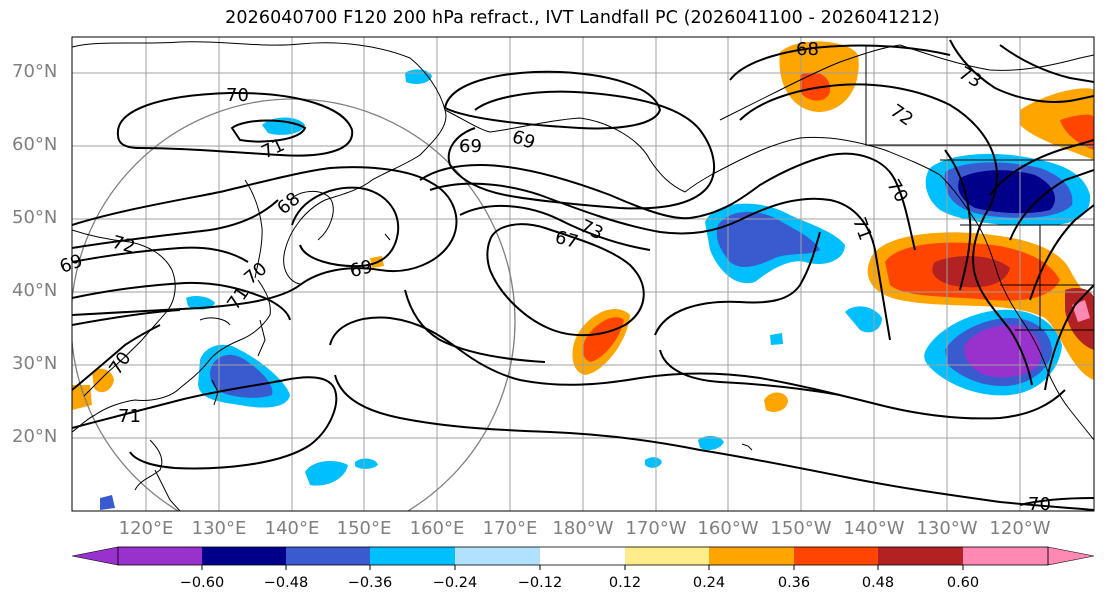 This screenshot has width=1105, height=604. What do you see at coordinates (370, 583) in the screenshot?
I see `colorbar-tick-label: −0.36` at bounding box center [370, 583].